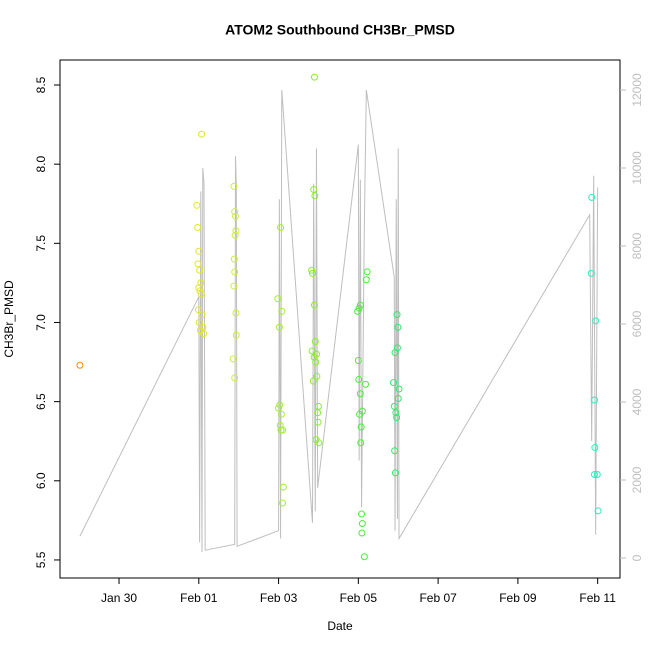  What do you see at coordinates (637, 479) in the screenshot?
I see `y2-tick-label: 2000` at bounding box center [637, 479].